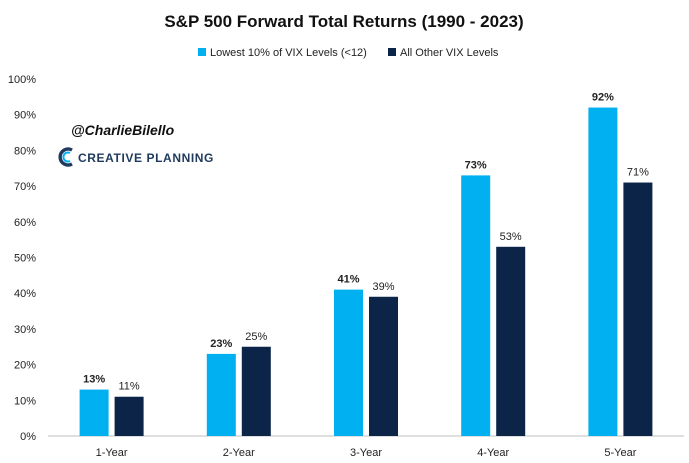 The image size is (689, 463). What do you see at coordinates (221, 344) in the screenshot?
I see `data-label: 23%` at bounding box center [221, 344].